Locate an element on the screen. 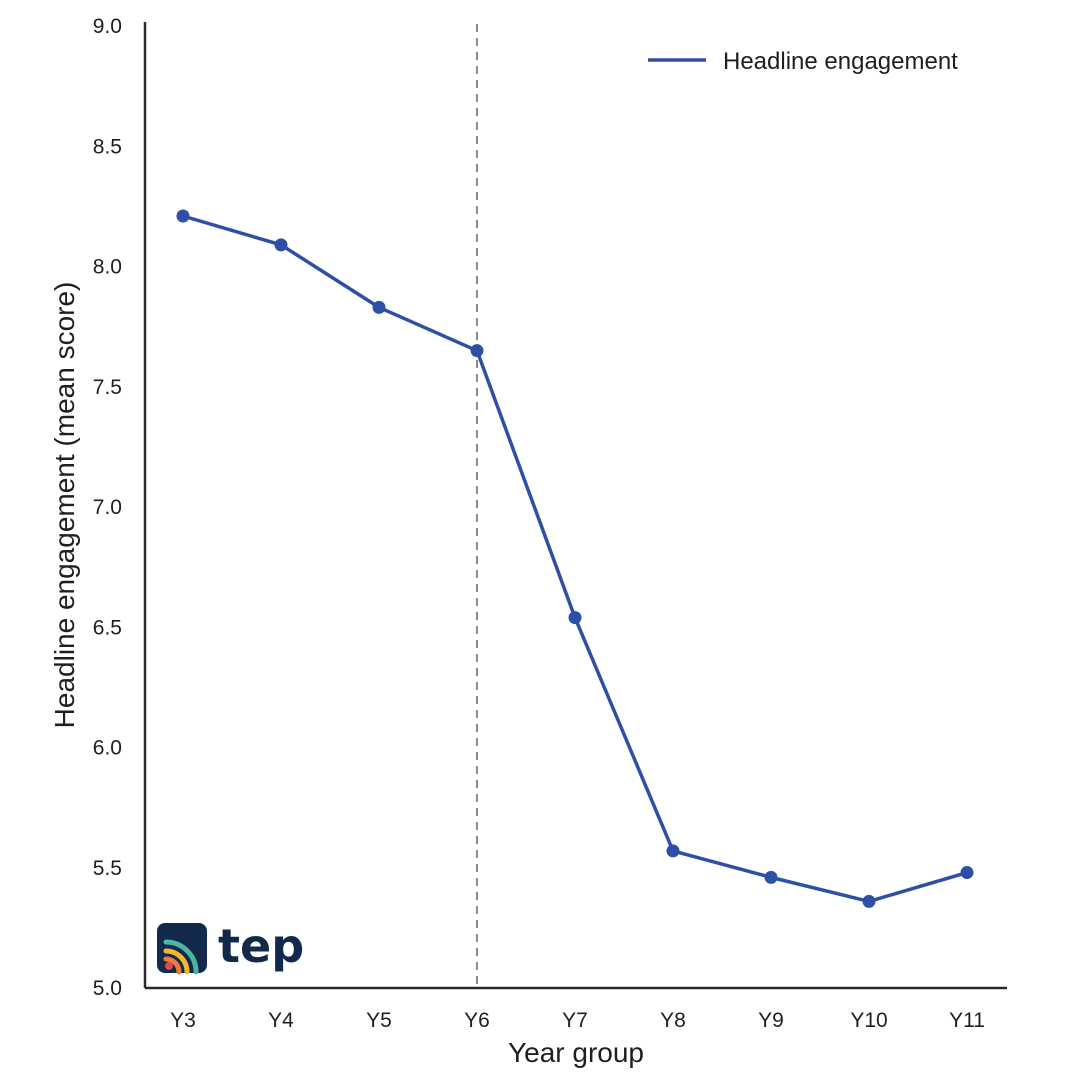 This screenshot has width=1080, height=1080. tep-logo-text: tep is located at coordinates (261, 946).